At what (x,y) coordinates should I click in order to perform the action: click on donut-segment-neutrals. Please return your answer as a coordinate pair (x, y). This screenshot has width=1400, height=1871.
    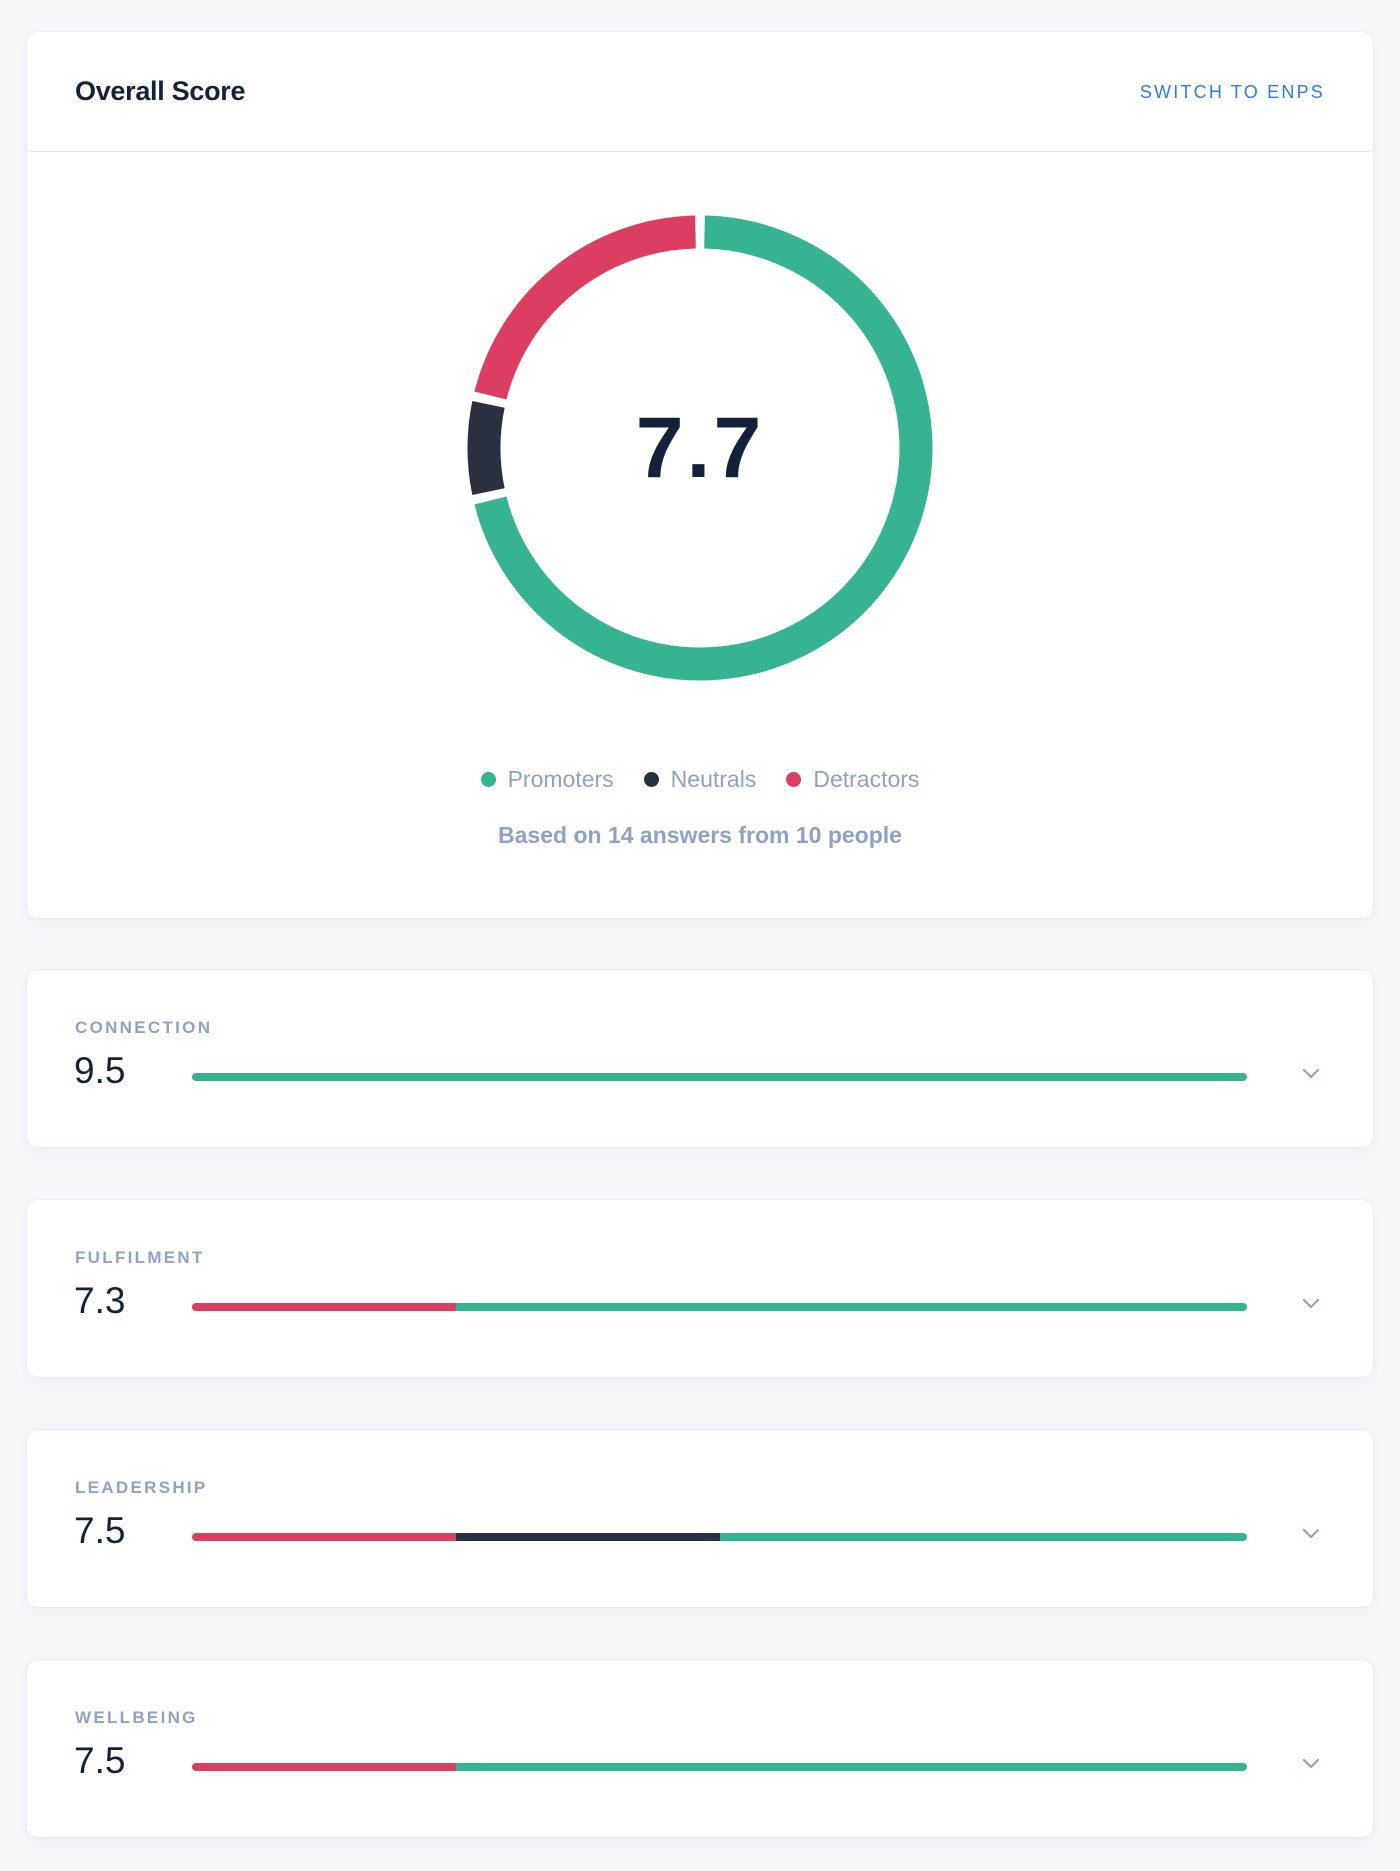
    Looking at the image, I should click on (486, 448).